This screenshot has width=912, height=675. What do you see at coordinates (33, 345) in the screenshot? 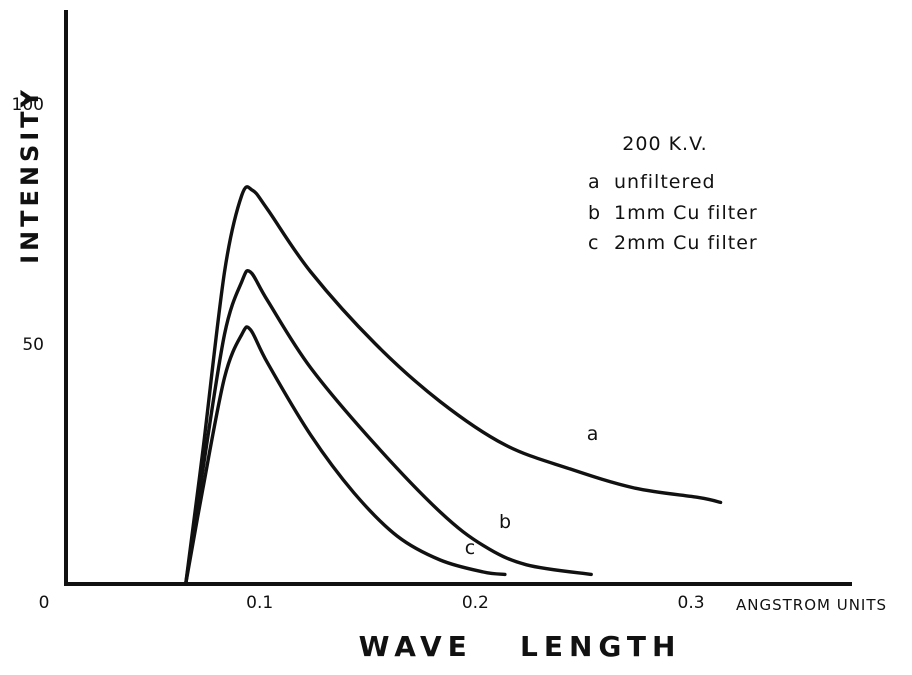
I see `y-tick-label: 50` at bounding box center [33, 345].